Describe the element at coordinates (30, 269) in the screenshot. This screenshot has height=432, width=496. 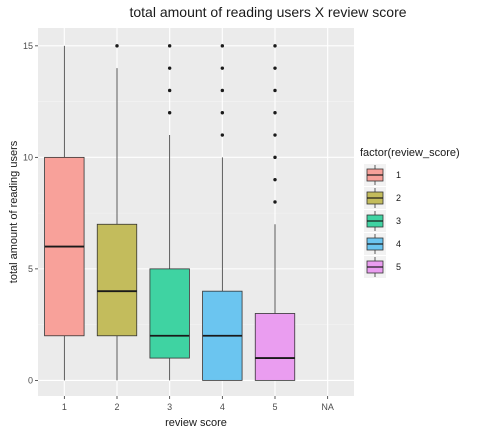
I see `y-tick-label: 5` at that location.